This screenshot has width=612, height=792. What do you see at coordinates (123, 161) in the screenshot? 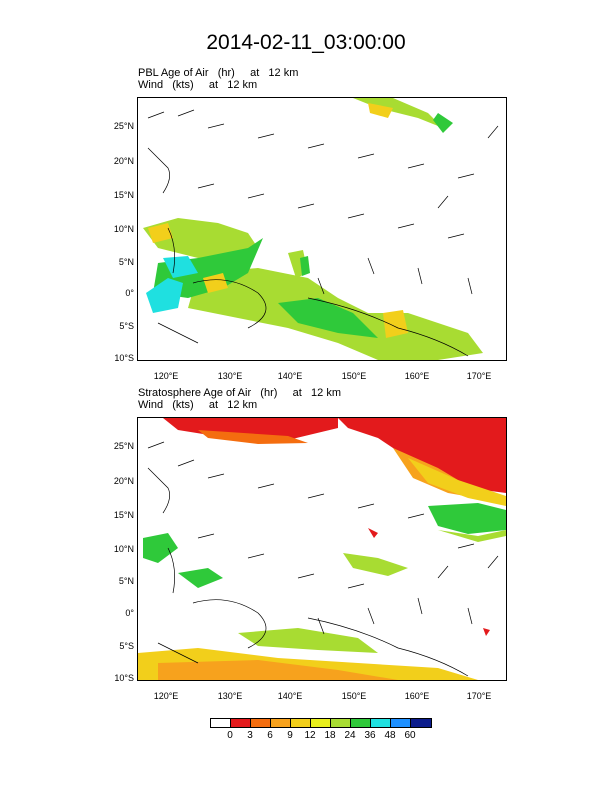
I see `p1-lat-20n: 20°N` at bounding box center [123, 161].